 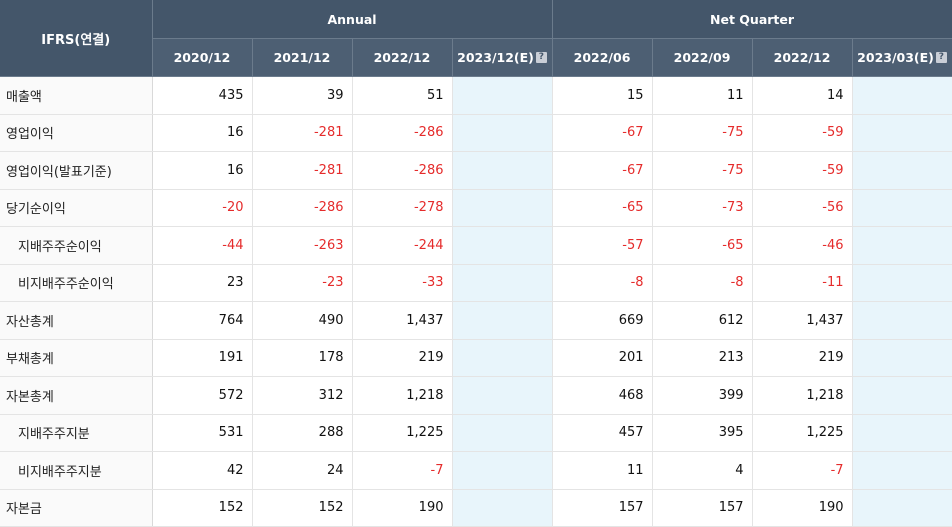 What do you see at coordinates (76, 358) in the screenshot?
I see `row-label: 부채총계` at bounding box center [76, 358].